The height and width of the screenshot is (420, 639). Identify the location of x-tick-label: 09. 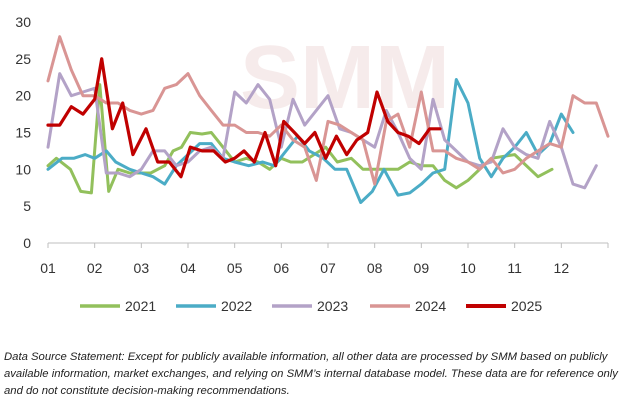
(422, 268).